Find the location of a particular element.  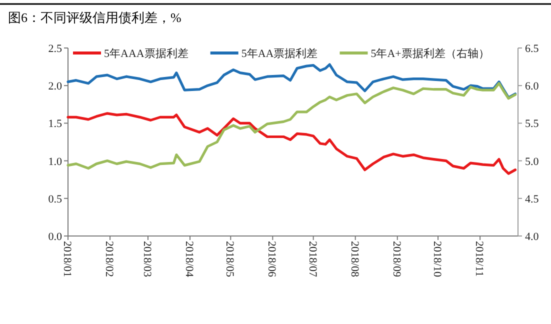

chart-title: 图6：不同评级信用债利差，% is located at coordinates (95, 17).